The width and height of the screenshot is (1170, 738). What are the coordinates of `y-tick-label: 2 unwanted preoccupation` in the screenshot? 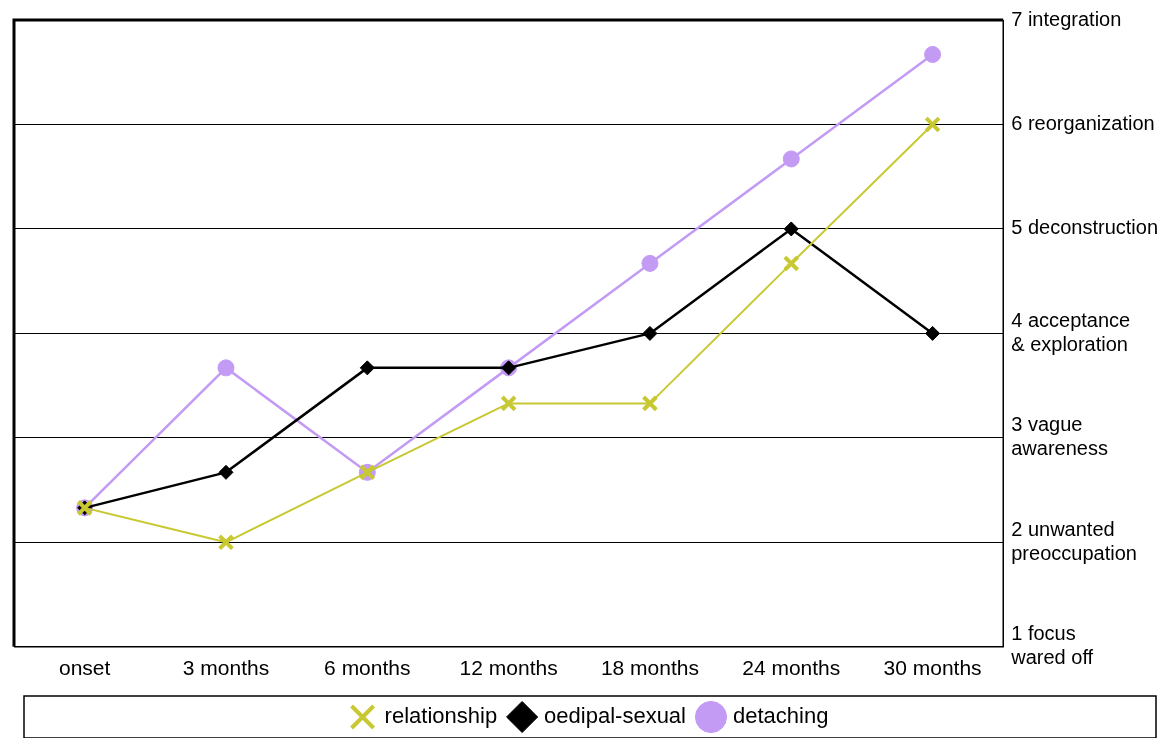 It's located at (1074, 540).